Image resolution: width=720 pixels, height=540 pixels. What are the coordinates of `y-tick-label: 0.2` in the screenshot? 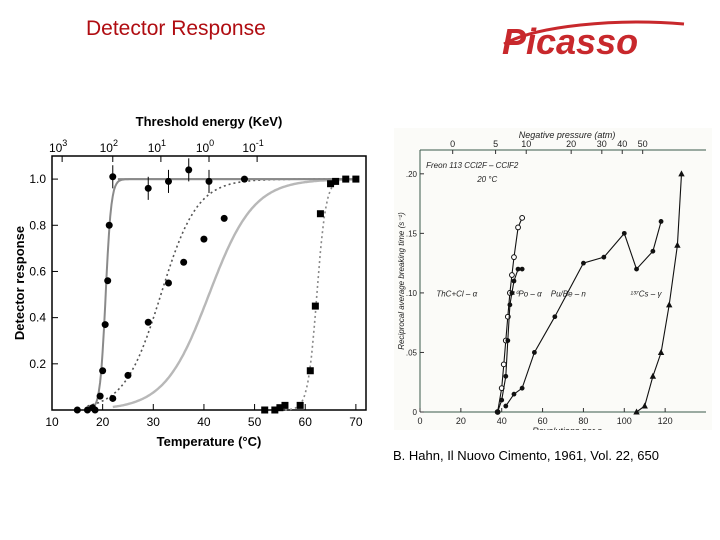 It's located at (37, 364).